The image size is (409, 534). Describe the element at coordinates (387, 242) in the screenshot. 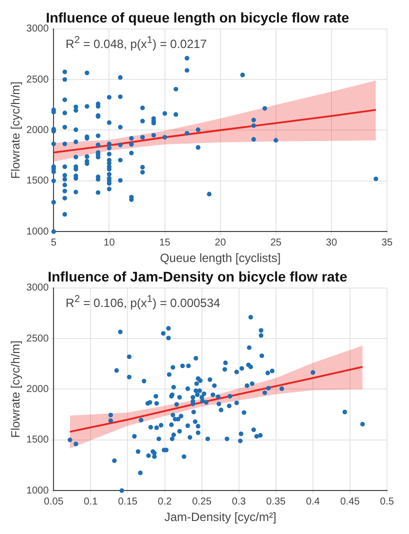

I see `x-tick-label: 35` at that location.